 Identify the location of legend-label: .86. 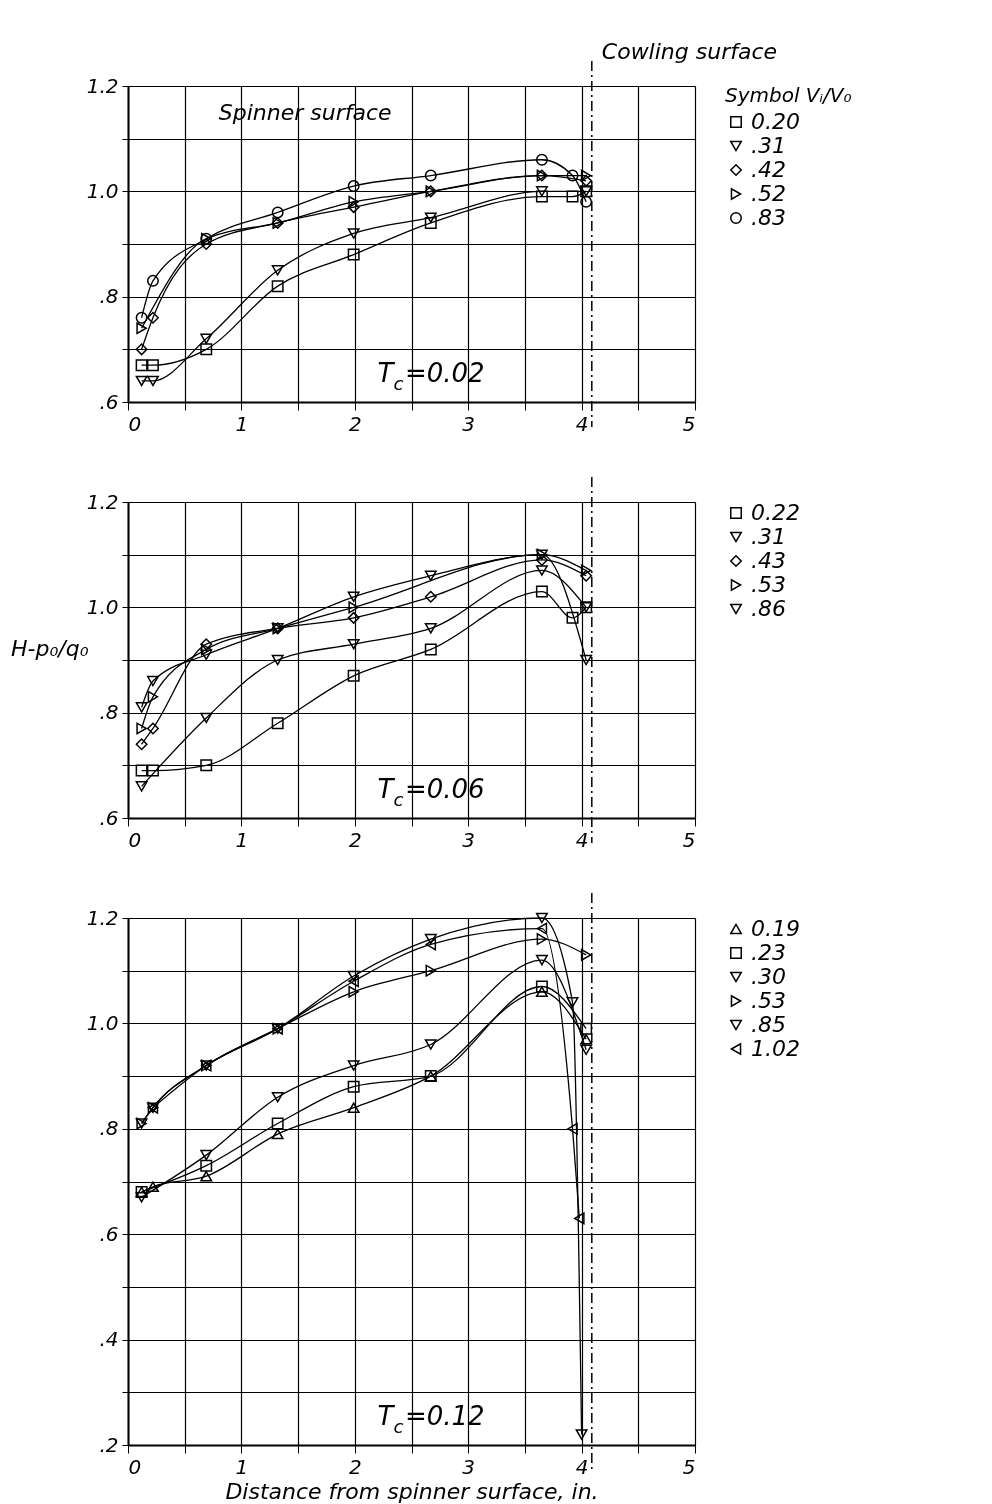
(768, 608).